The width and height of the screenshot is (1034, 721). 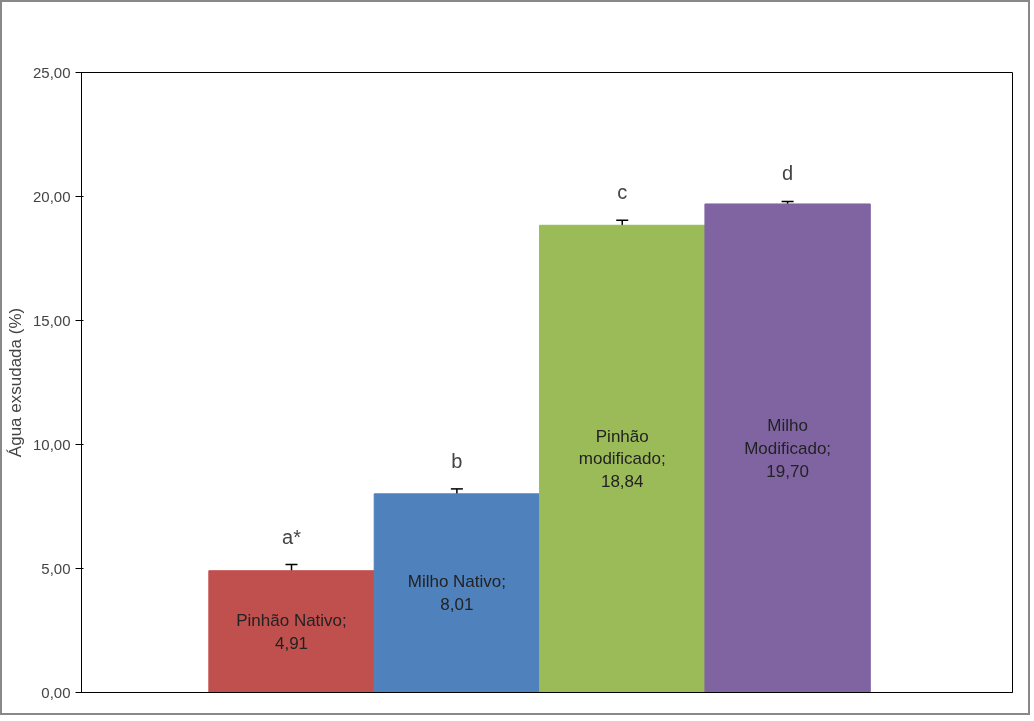 I want to click on y-tick-label: 10,00, so click(x=51, y=444).